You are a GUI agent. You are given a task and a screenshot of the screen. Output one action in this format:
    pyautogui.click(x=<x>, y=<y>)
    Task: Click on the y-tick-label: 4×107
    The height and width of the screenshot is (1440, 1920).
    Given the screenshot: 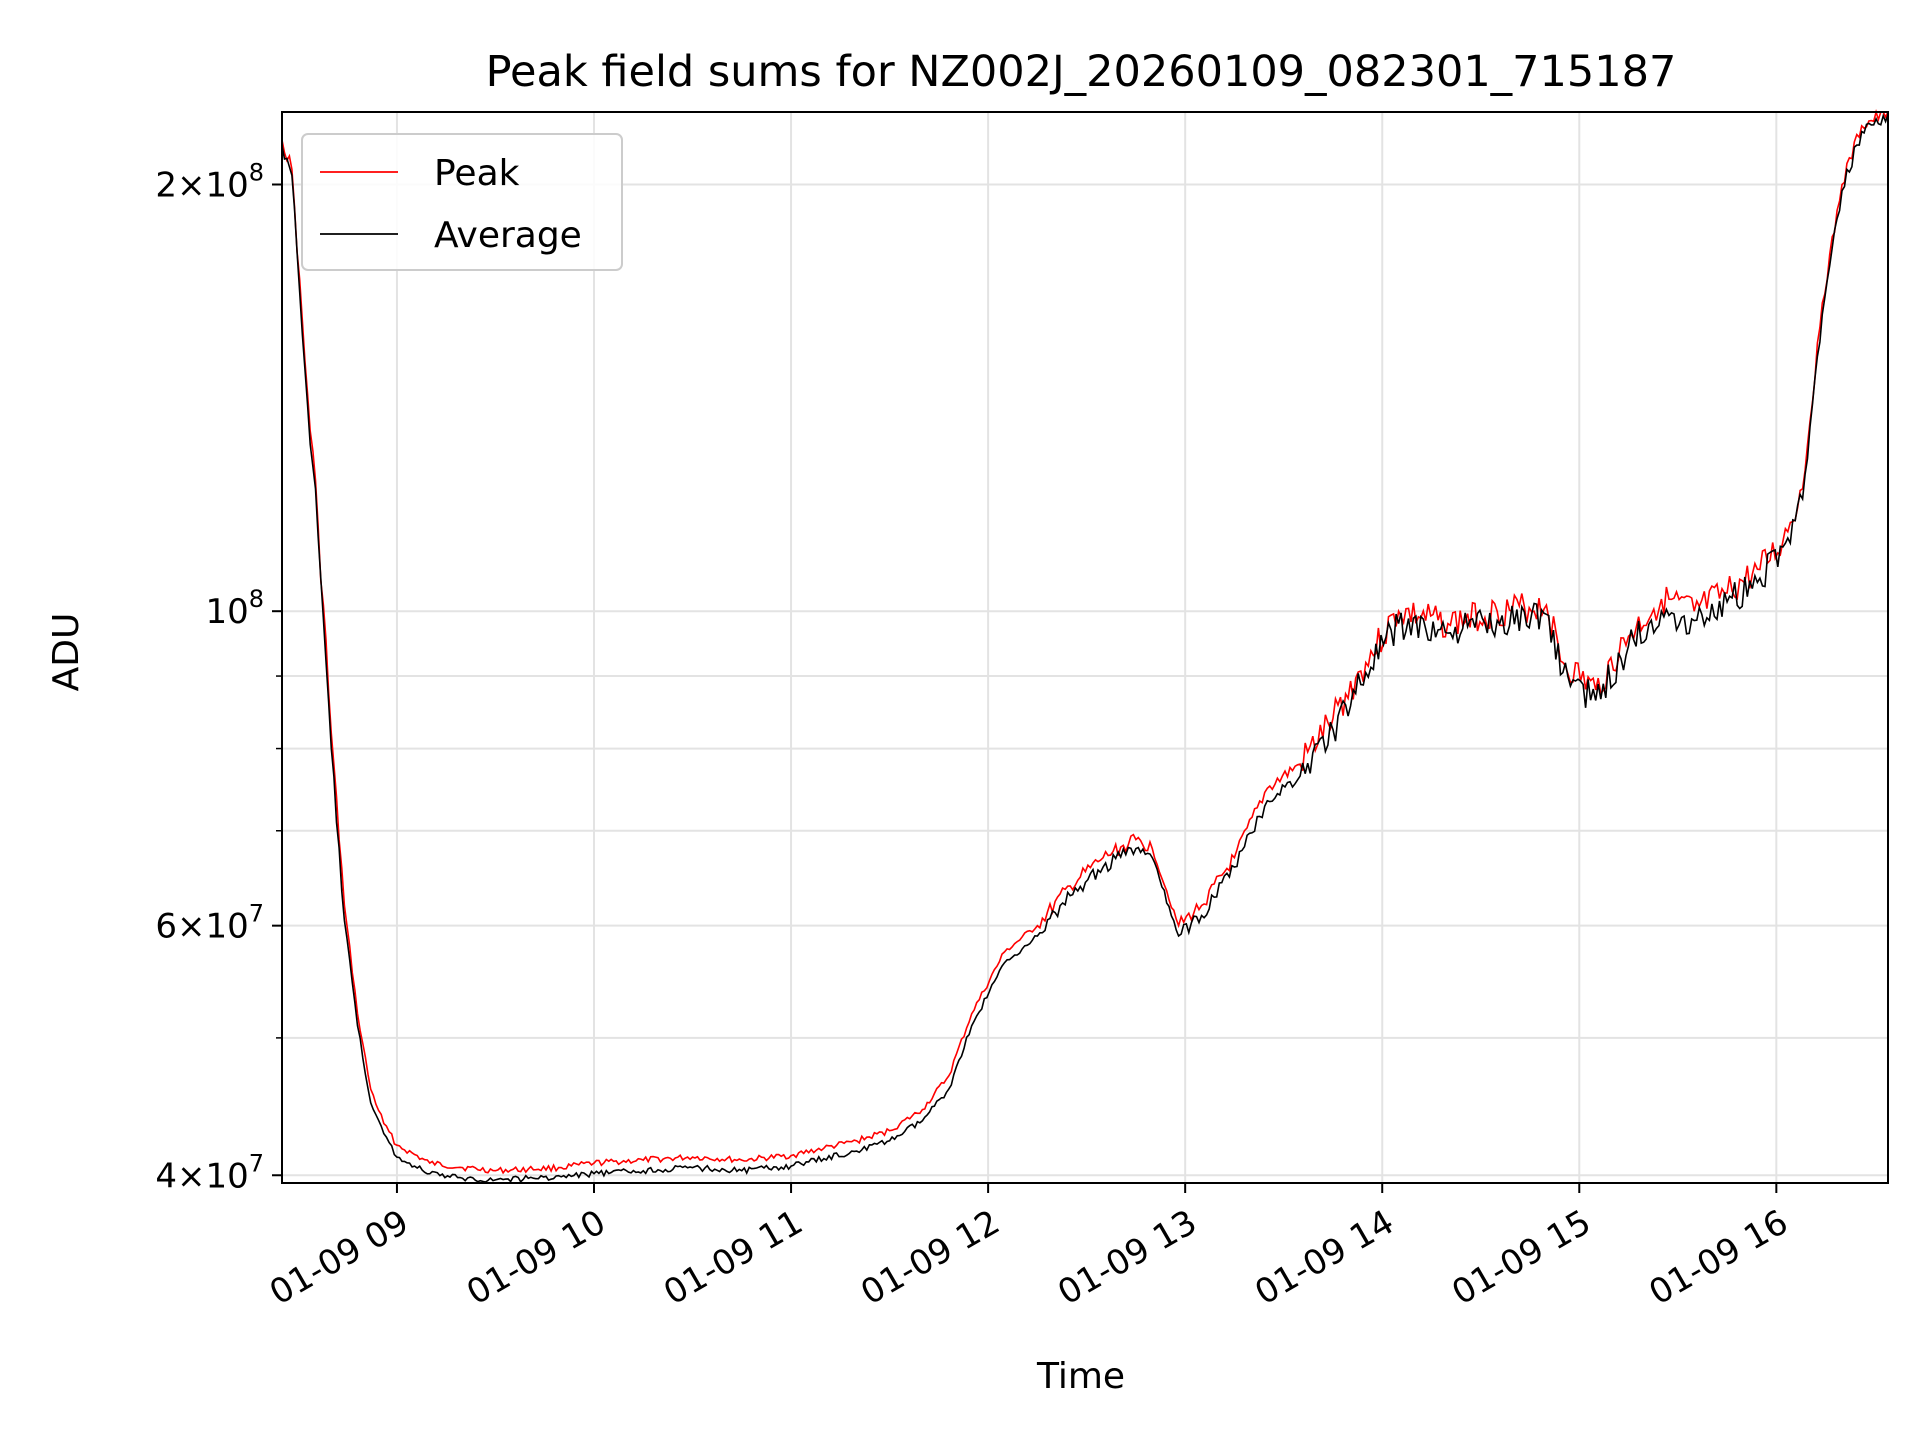 What is the action you would take?
    pyautogui.click(x=209, y=1172)
    